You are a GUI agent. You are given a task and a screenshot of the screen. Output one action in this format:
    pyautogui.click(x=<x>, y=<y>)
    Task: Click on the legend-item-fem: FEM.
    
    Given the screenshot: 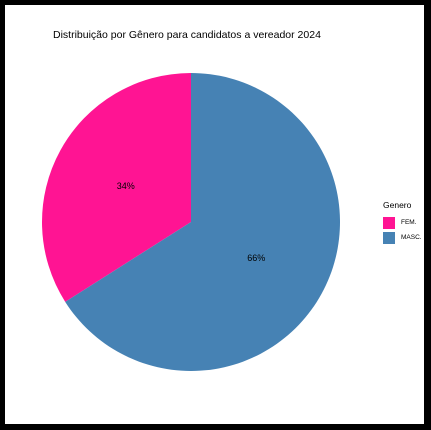 What is the action you would take?
    pyautogui.click(x=402, y=222)
    